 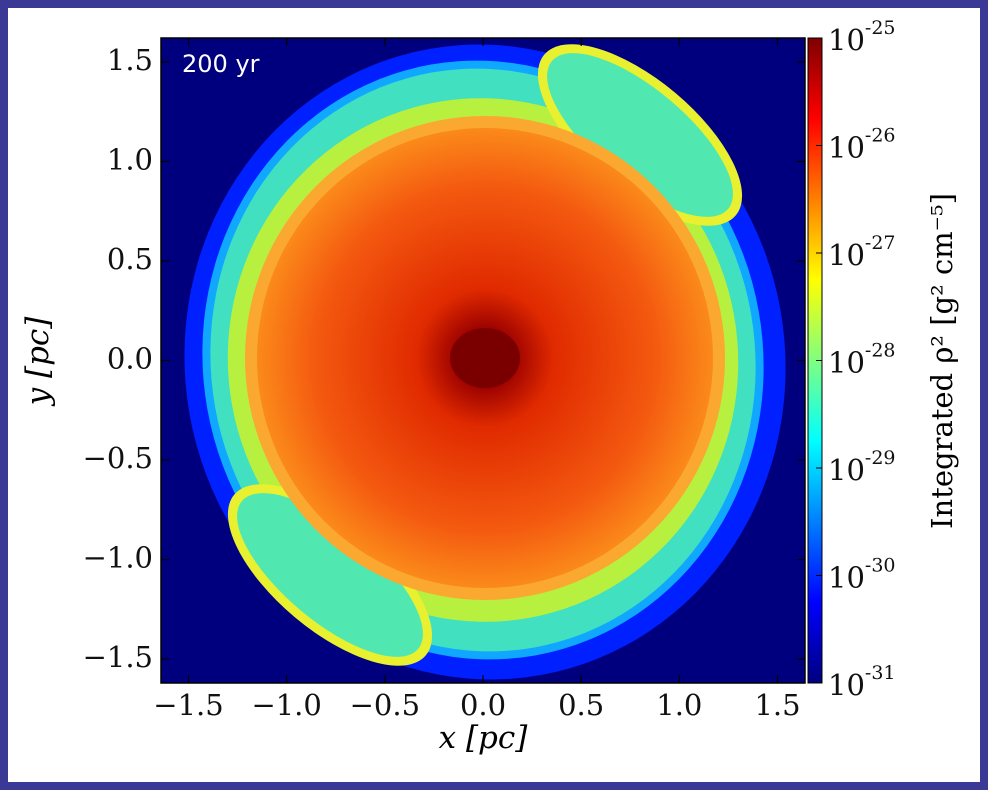 I want to click on y-tick-label: 0.0, so click(x=130, y=359).